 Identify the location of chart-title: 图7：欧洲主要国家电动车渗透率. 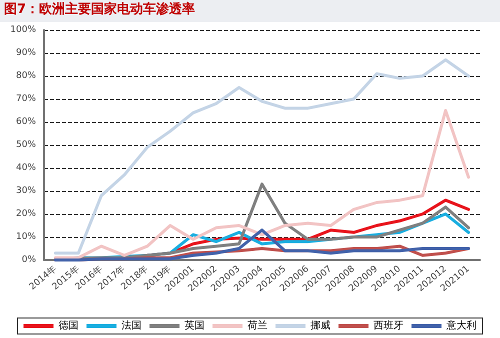
(250, 11).